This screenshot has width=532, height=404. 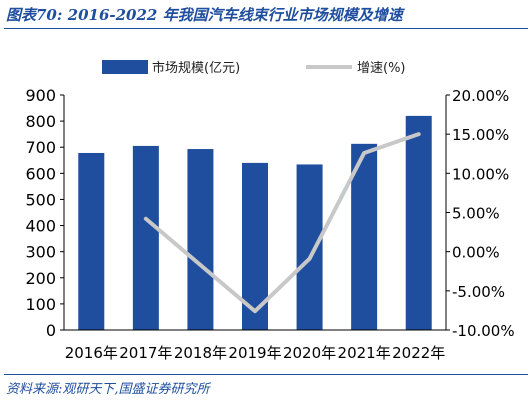 I want to click on bar-2017年, so click(x=145, y=237).